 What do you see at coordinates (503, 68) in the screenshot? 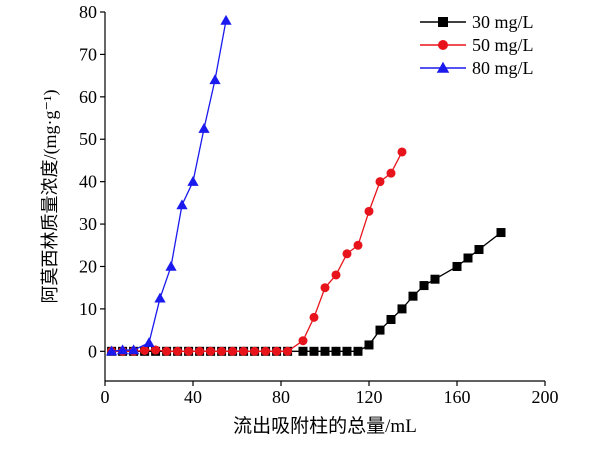
I see `legend-label: 80 mg/L` at bounding box center [503, 68].